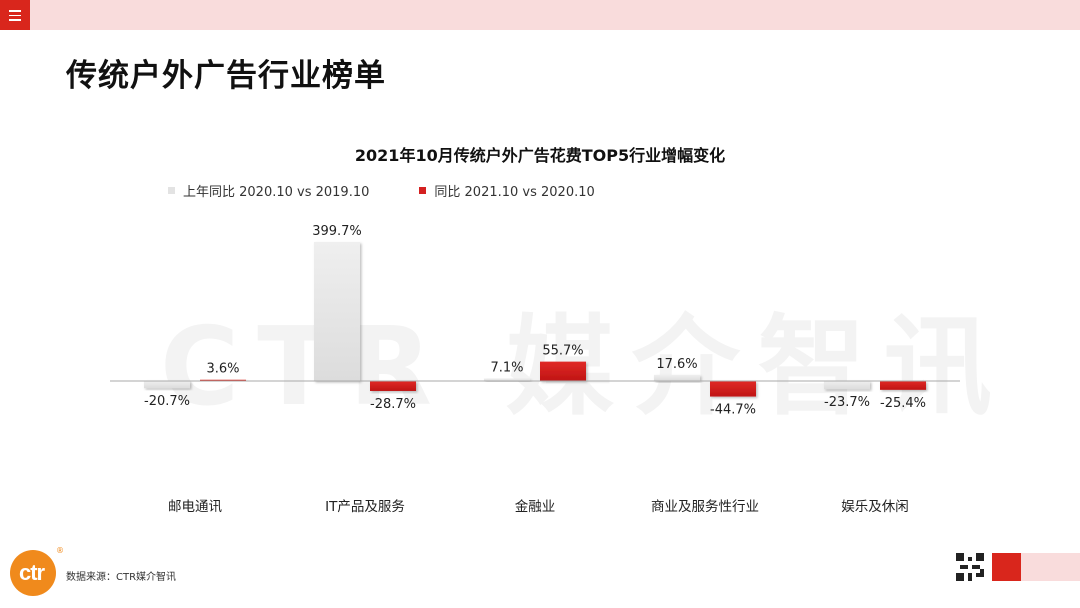 The width and height of the screenshot is (1080, 608). Describe the element at coordinates (121, 577) in the screenshot. I see `data-source: 数据来源：CTR媒介智讯` at that location.